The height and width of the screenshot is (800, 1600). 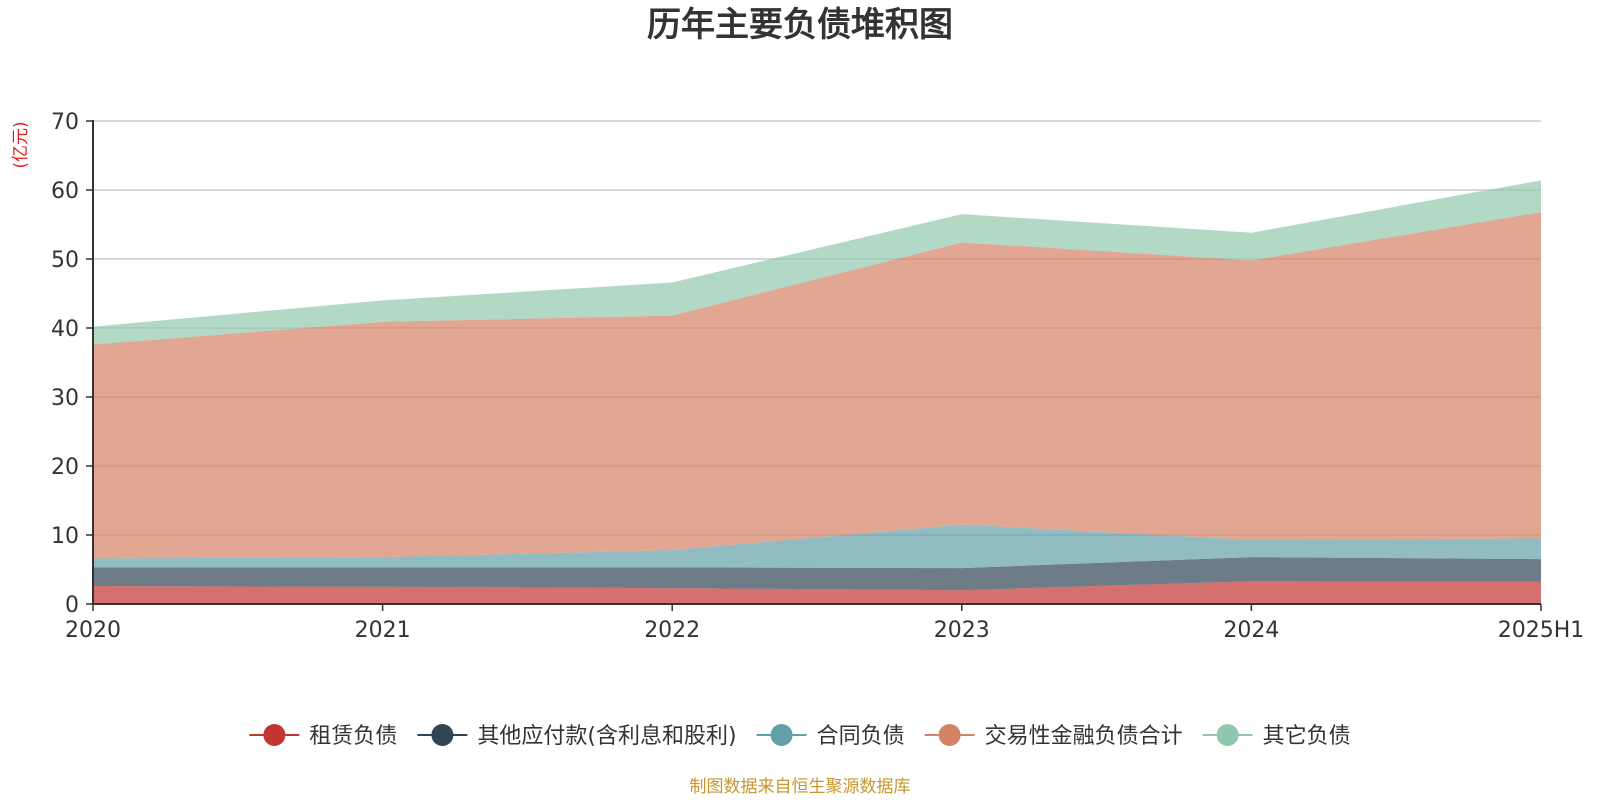 I want to click on y-tick-label: 70, so click(x=65, y=122).